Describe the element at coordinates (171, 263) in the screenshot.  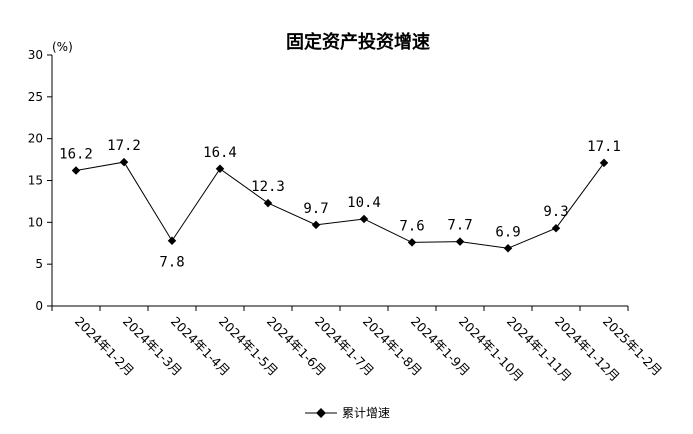
I see `data-label: 7.8` at that location.